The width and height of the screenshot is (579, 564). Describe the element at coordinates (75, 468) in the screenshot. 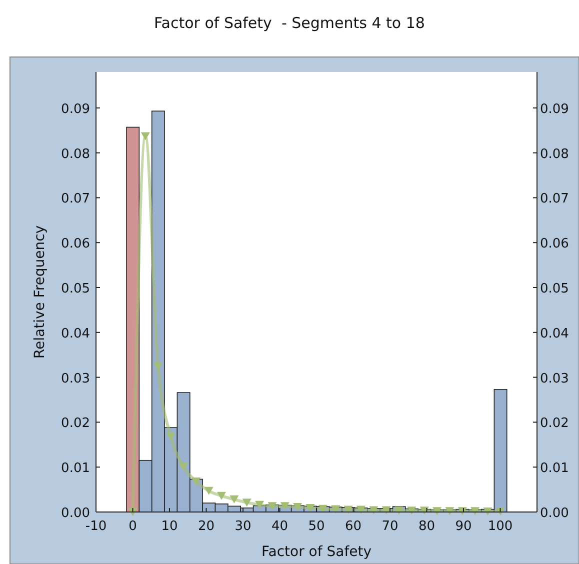

I see `y-tick-label: 0.01` at that location.